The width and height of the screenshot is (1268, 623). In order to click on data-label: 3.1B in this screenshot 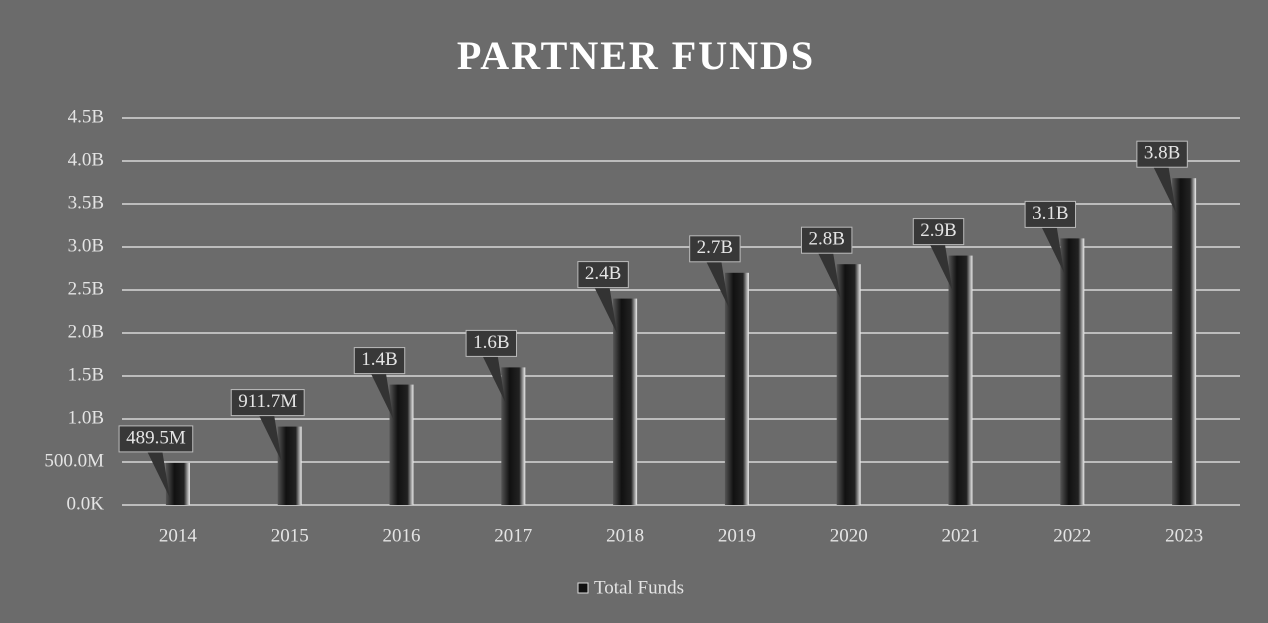, I will do `click(1050, 213)`.